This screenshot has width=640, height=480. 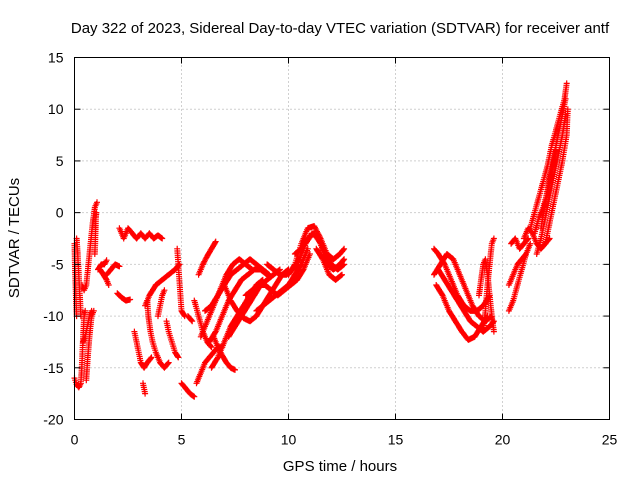 I want to click on series-s11, so click(x=124, y=297).